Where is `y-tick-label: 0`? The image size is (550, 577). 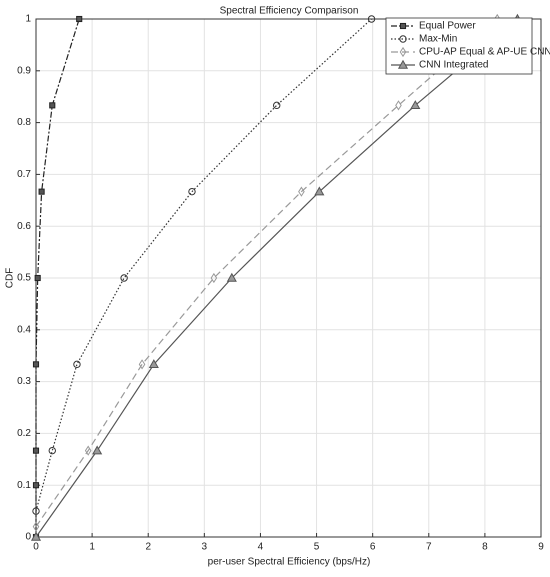
y-tick-label: 0 is located at coordinates (28, 537).